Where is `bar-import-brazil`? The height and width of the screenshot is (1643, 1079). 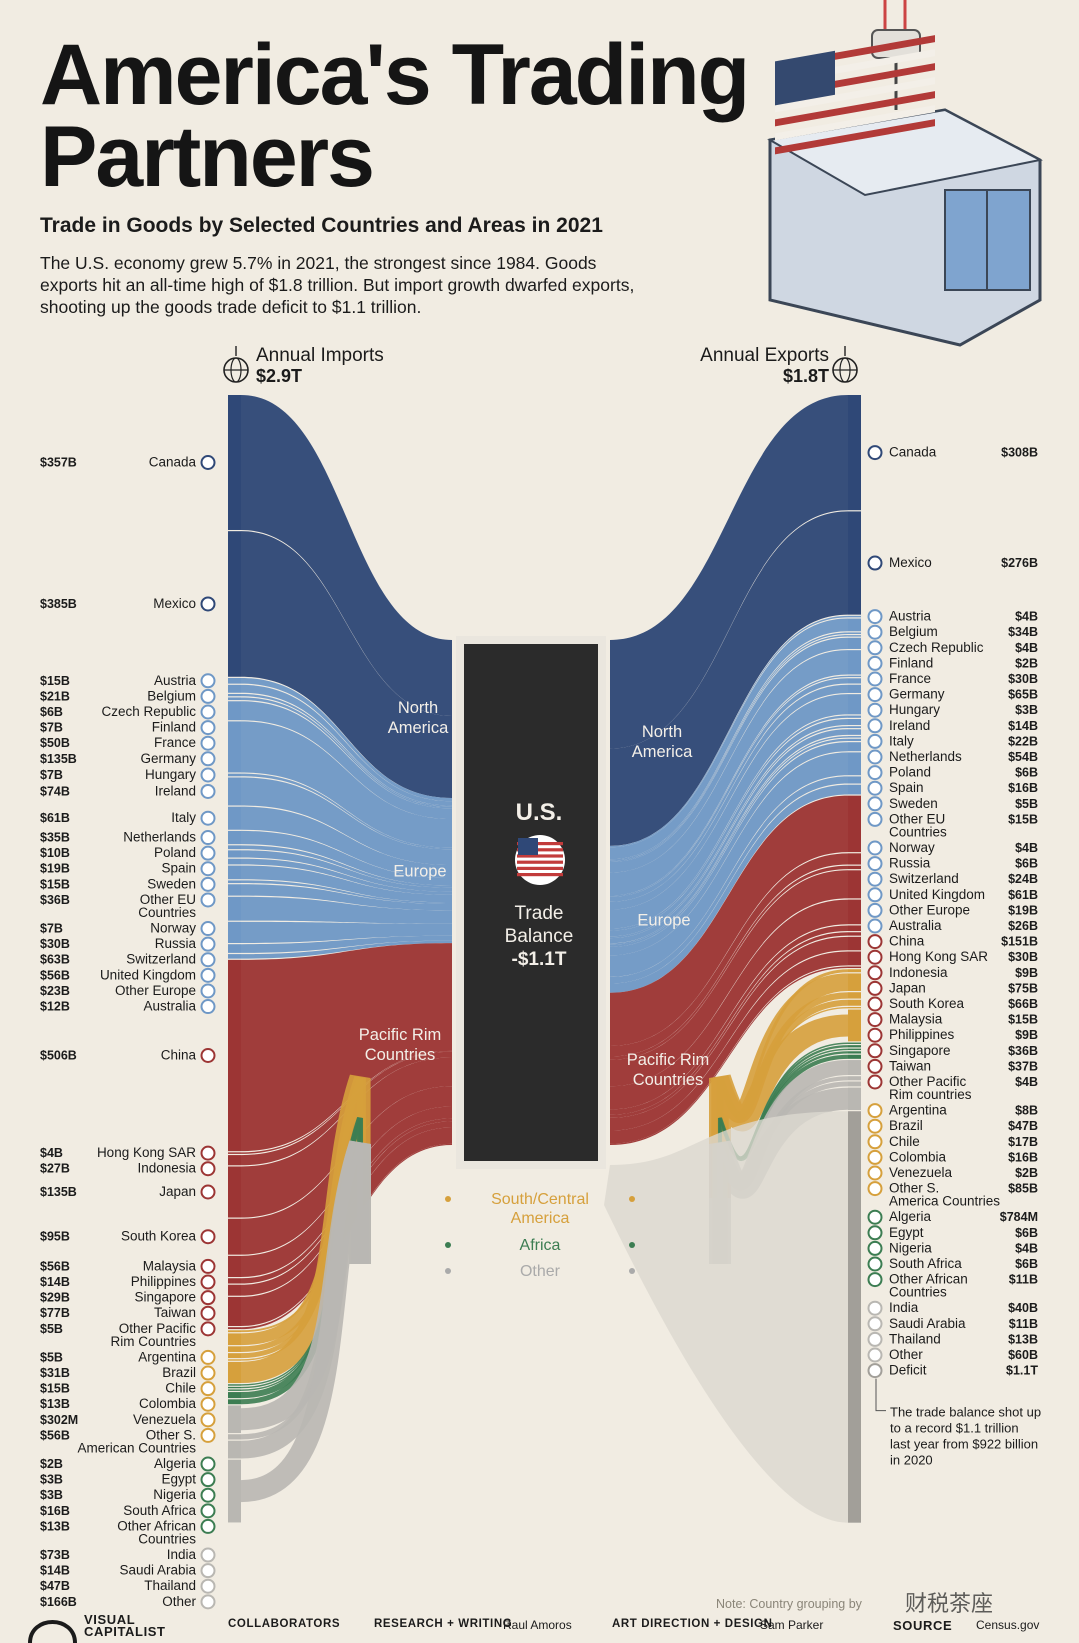
bar-import-brazil is located at coordinates (234, 1339).